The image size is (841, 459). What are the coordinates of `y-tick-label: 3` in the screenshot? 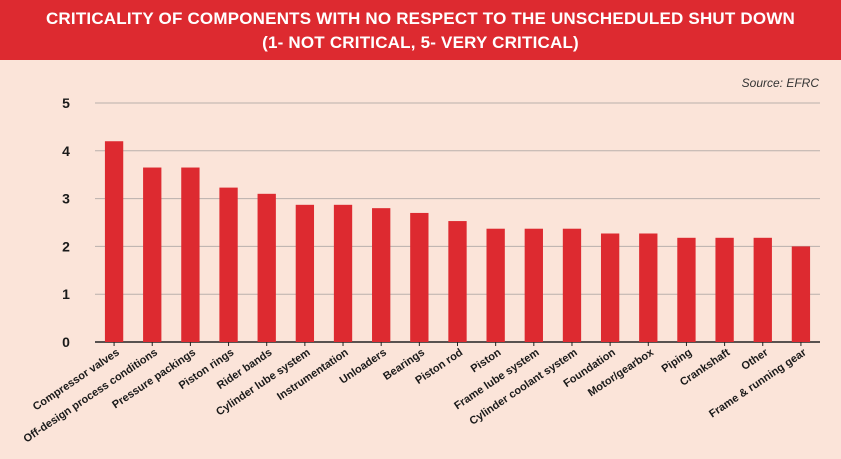 It's located at (66, 199).